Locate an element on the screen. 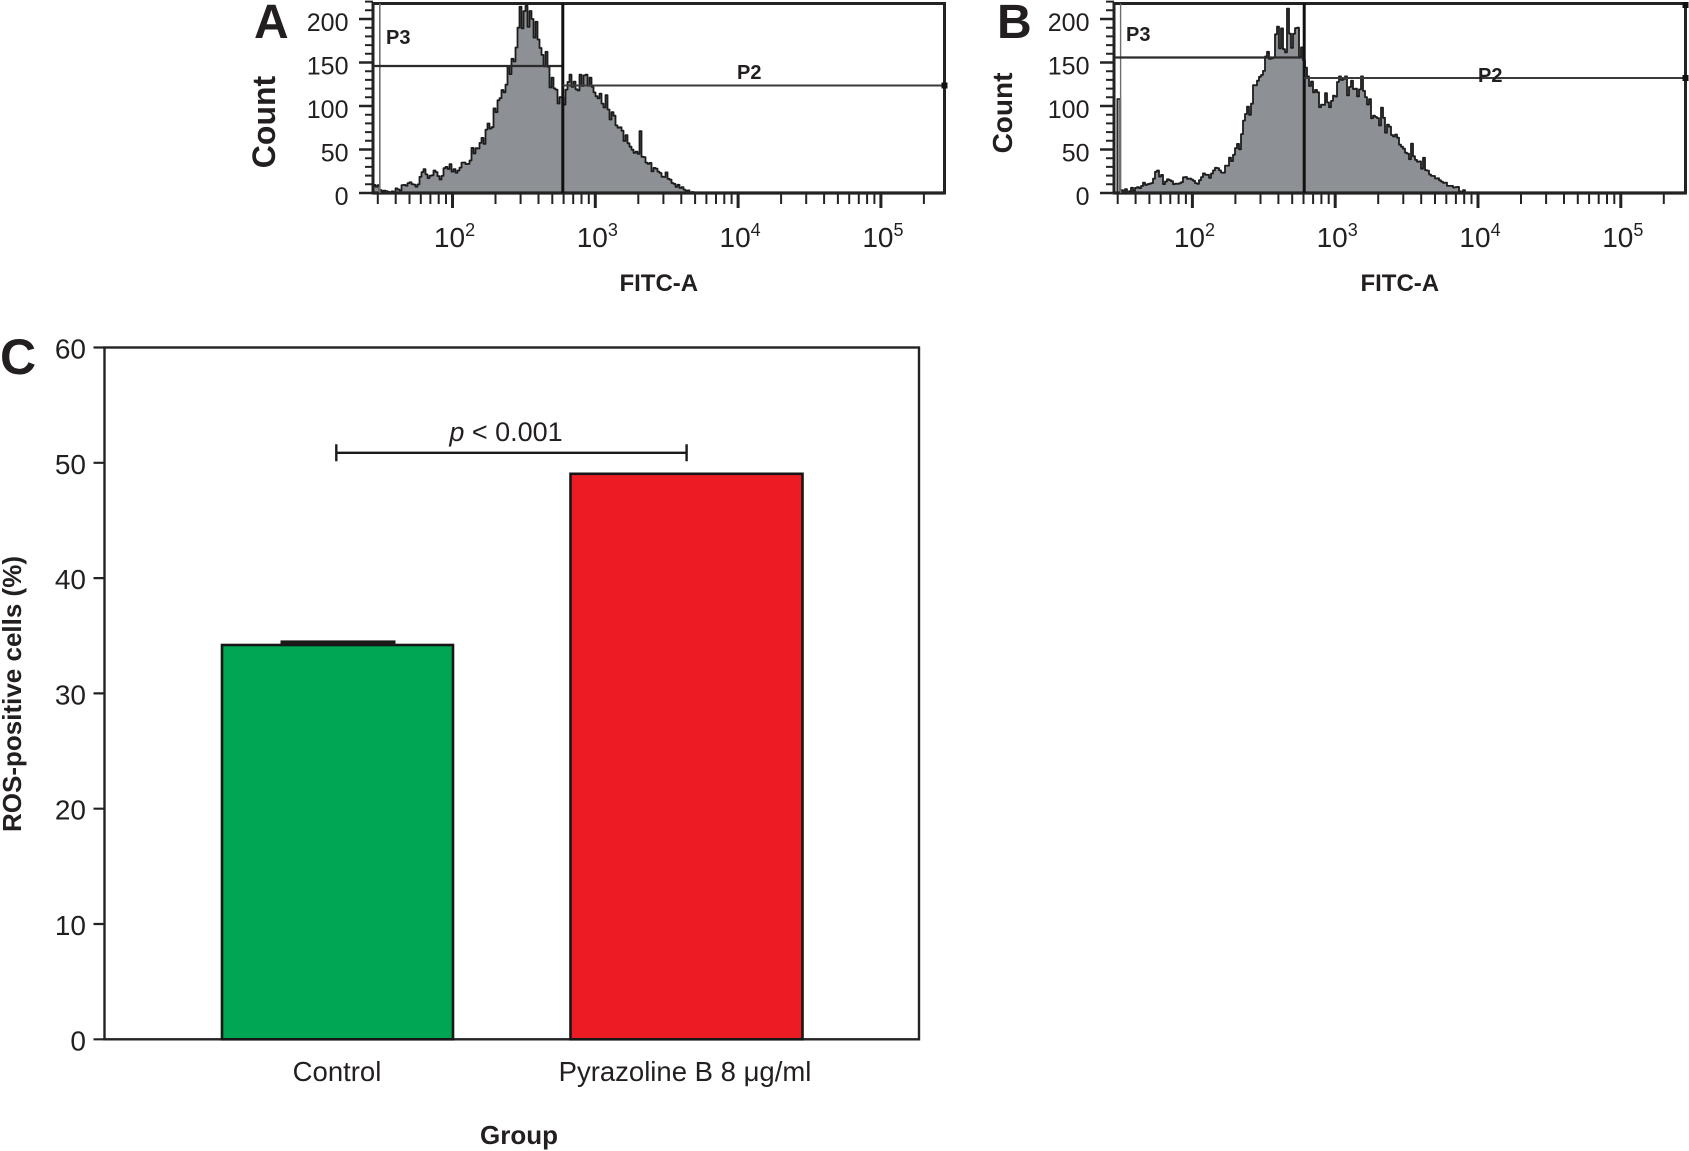 The height and width of the screenshot is (1151, 1689). svg-text: Control is located at coordinates (337, 1071).